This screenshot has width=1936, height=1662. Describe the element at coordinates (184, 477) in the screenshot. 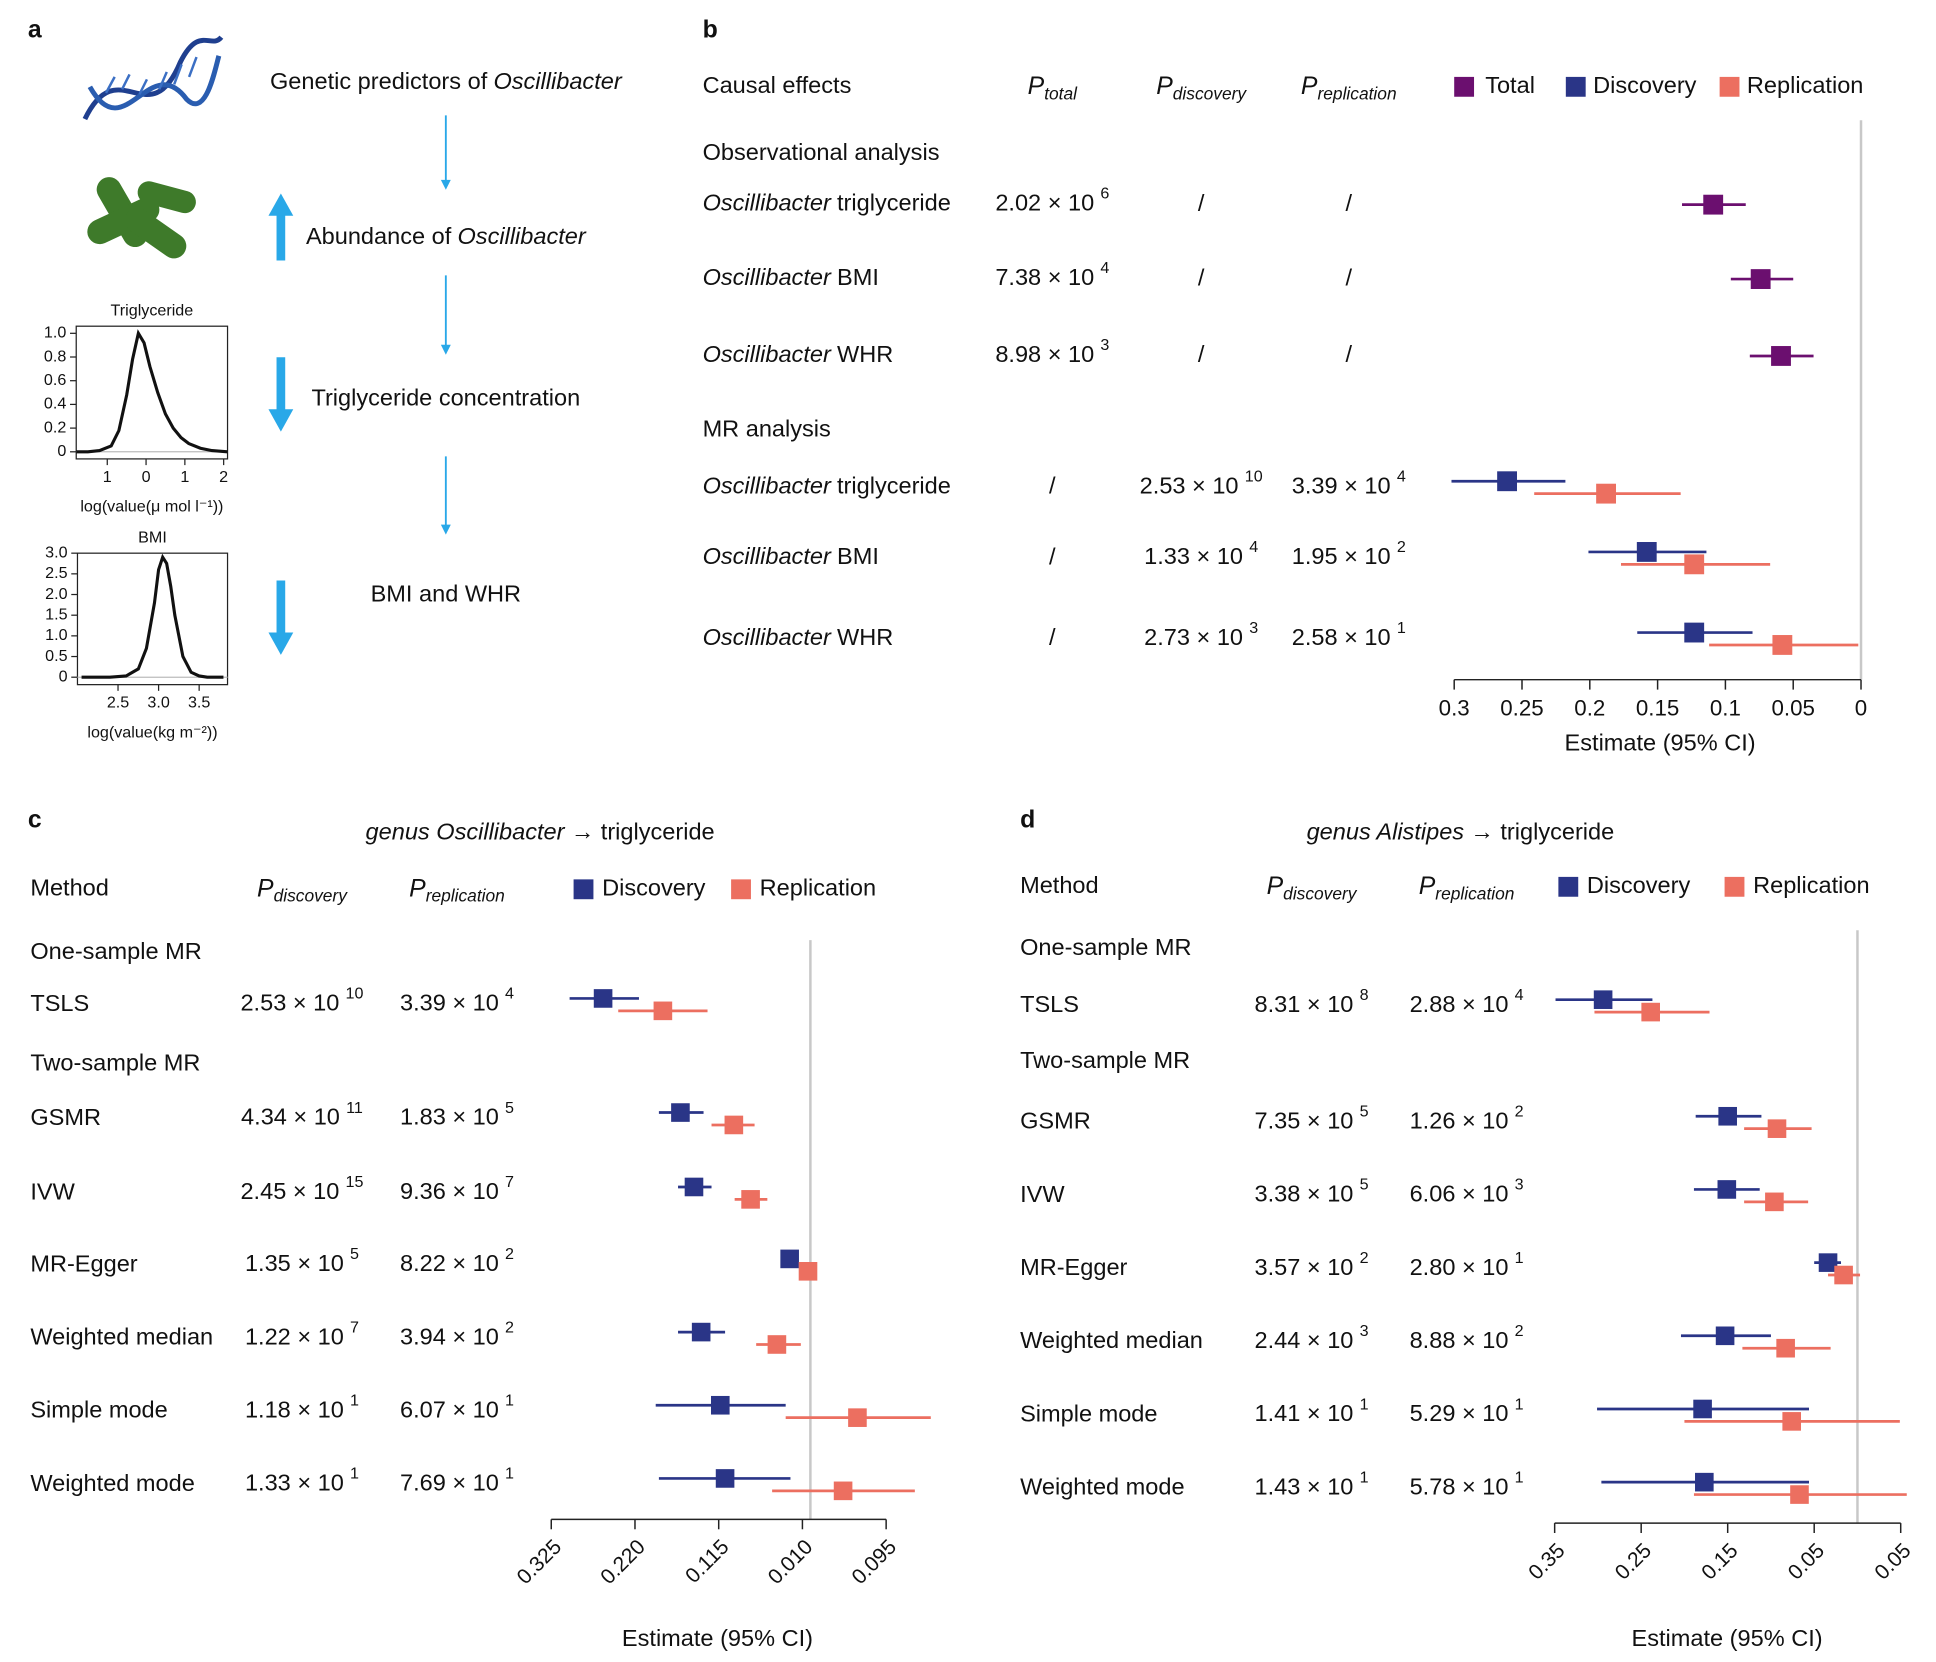

I see `x-tick-label: 1` at that location.